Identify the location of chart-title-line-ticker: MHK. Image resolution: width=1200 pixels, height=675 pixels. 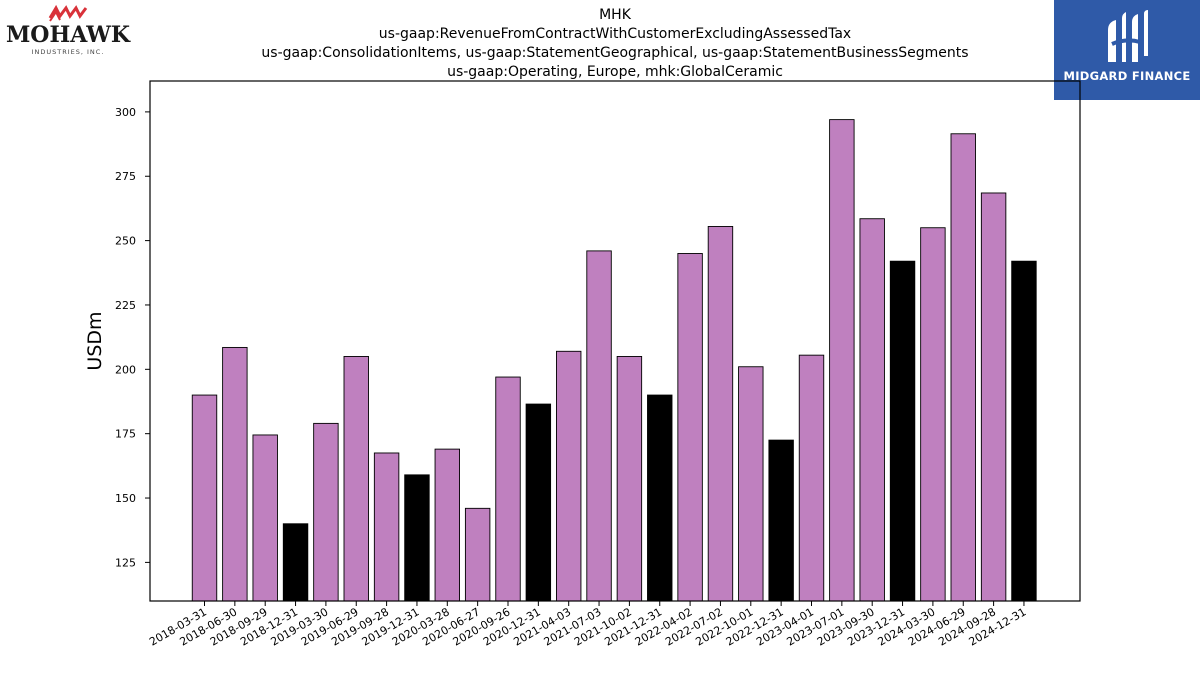
(615, 15).